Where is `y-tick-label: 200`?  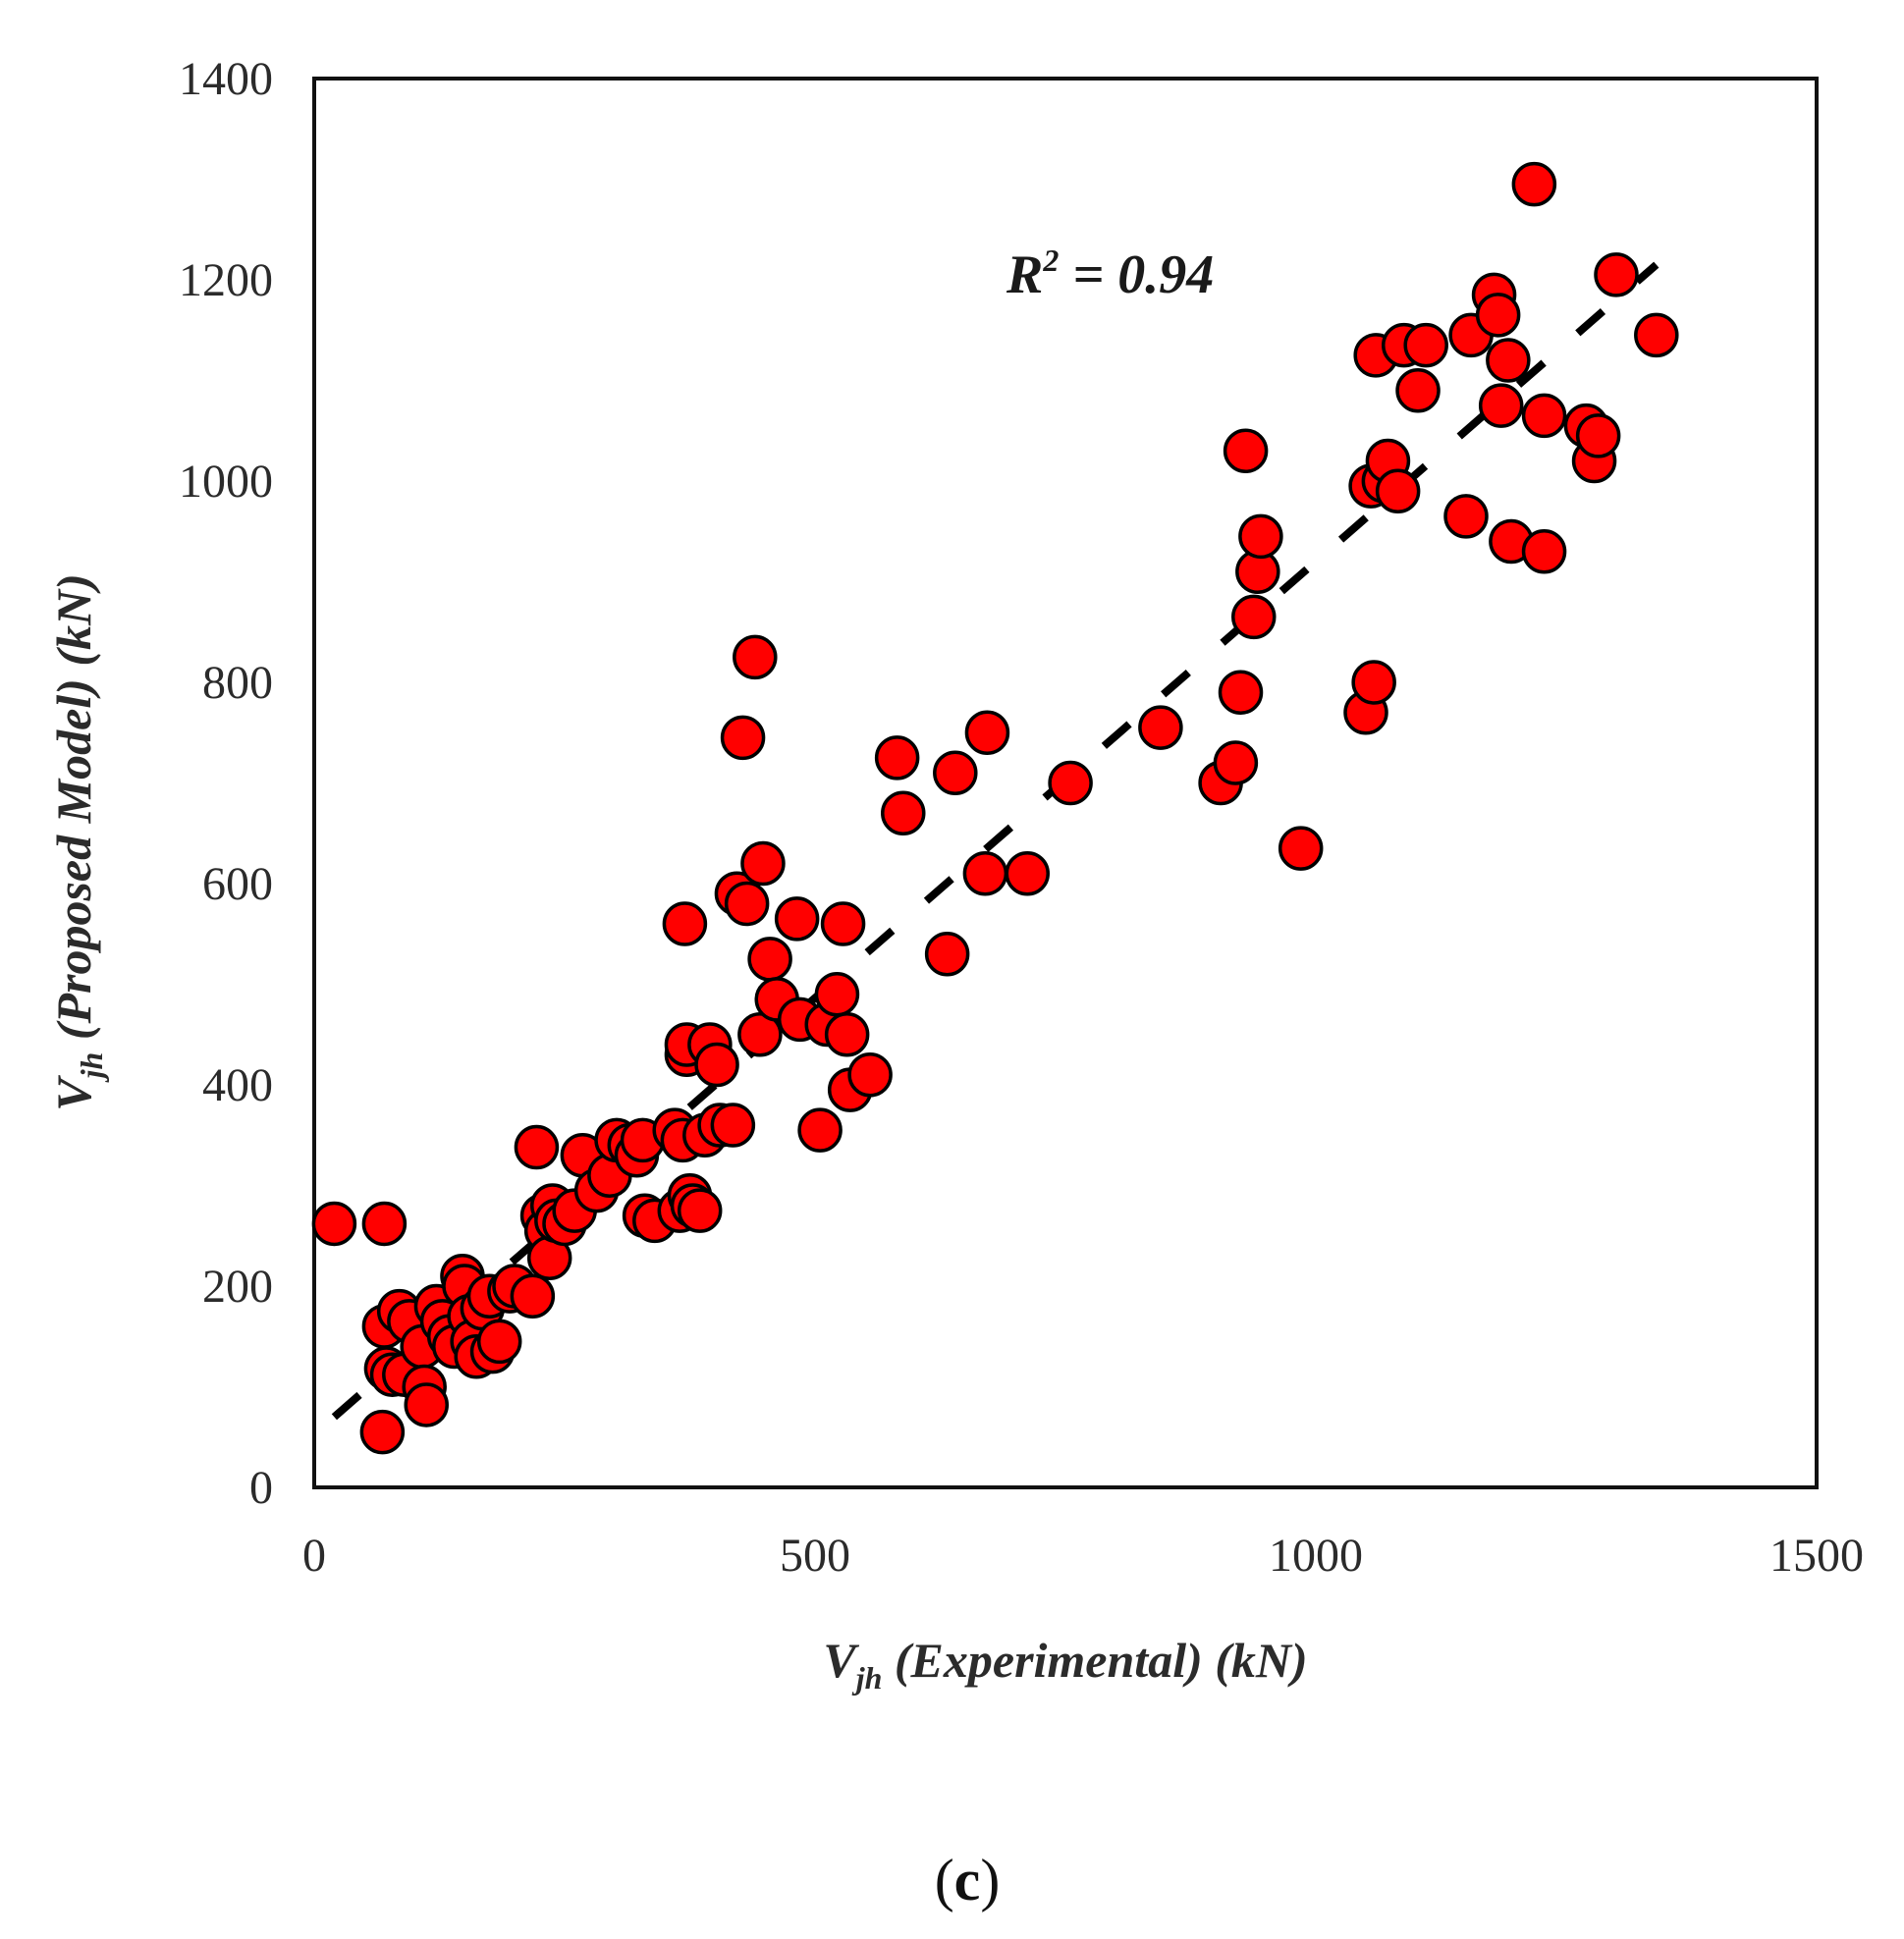
y-tick-label: 200 is located at coordinates (237, 1287).